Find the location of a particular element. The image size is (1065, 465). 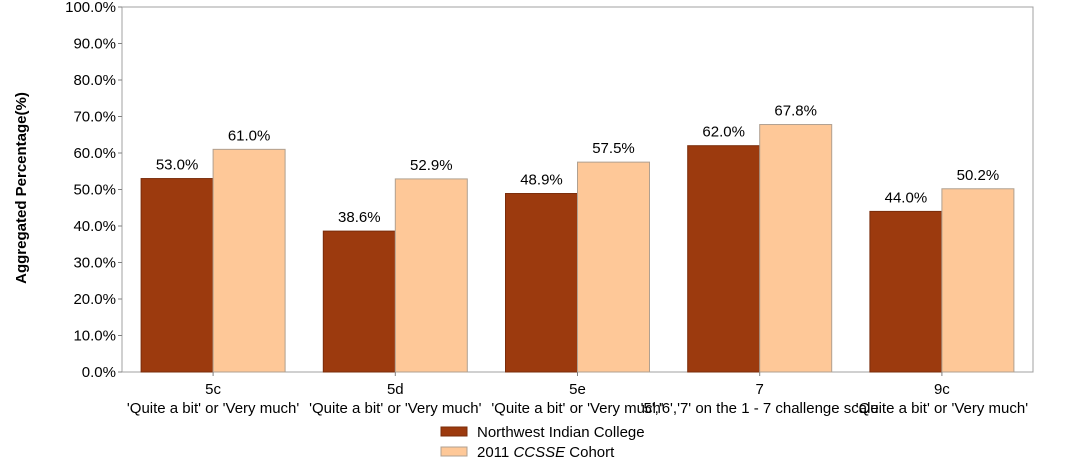

y-axis-title: Aggregated Percentage(%) is located at coordinates (21, 188).